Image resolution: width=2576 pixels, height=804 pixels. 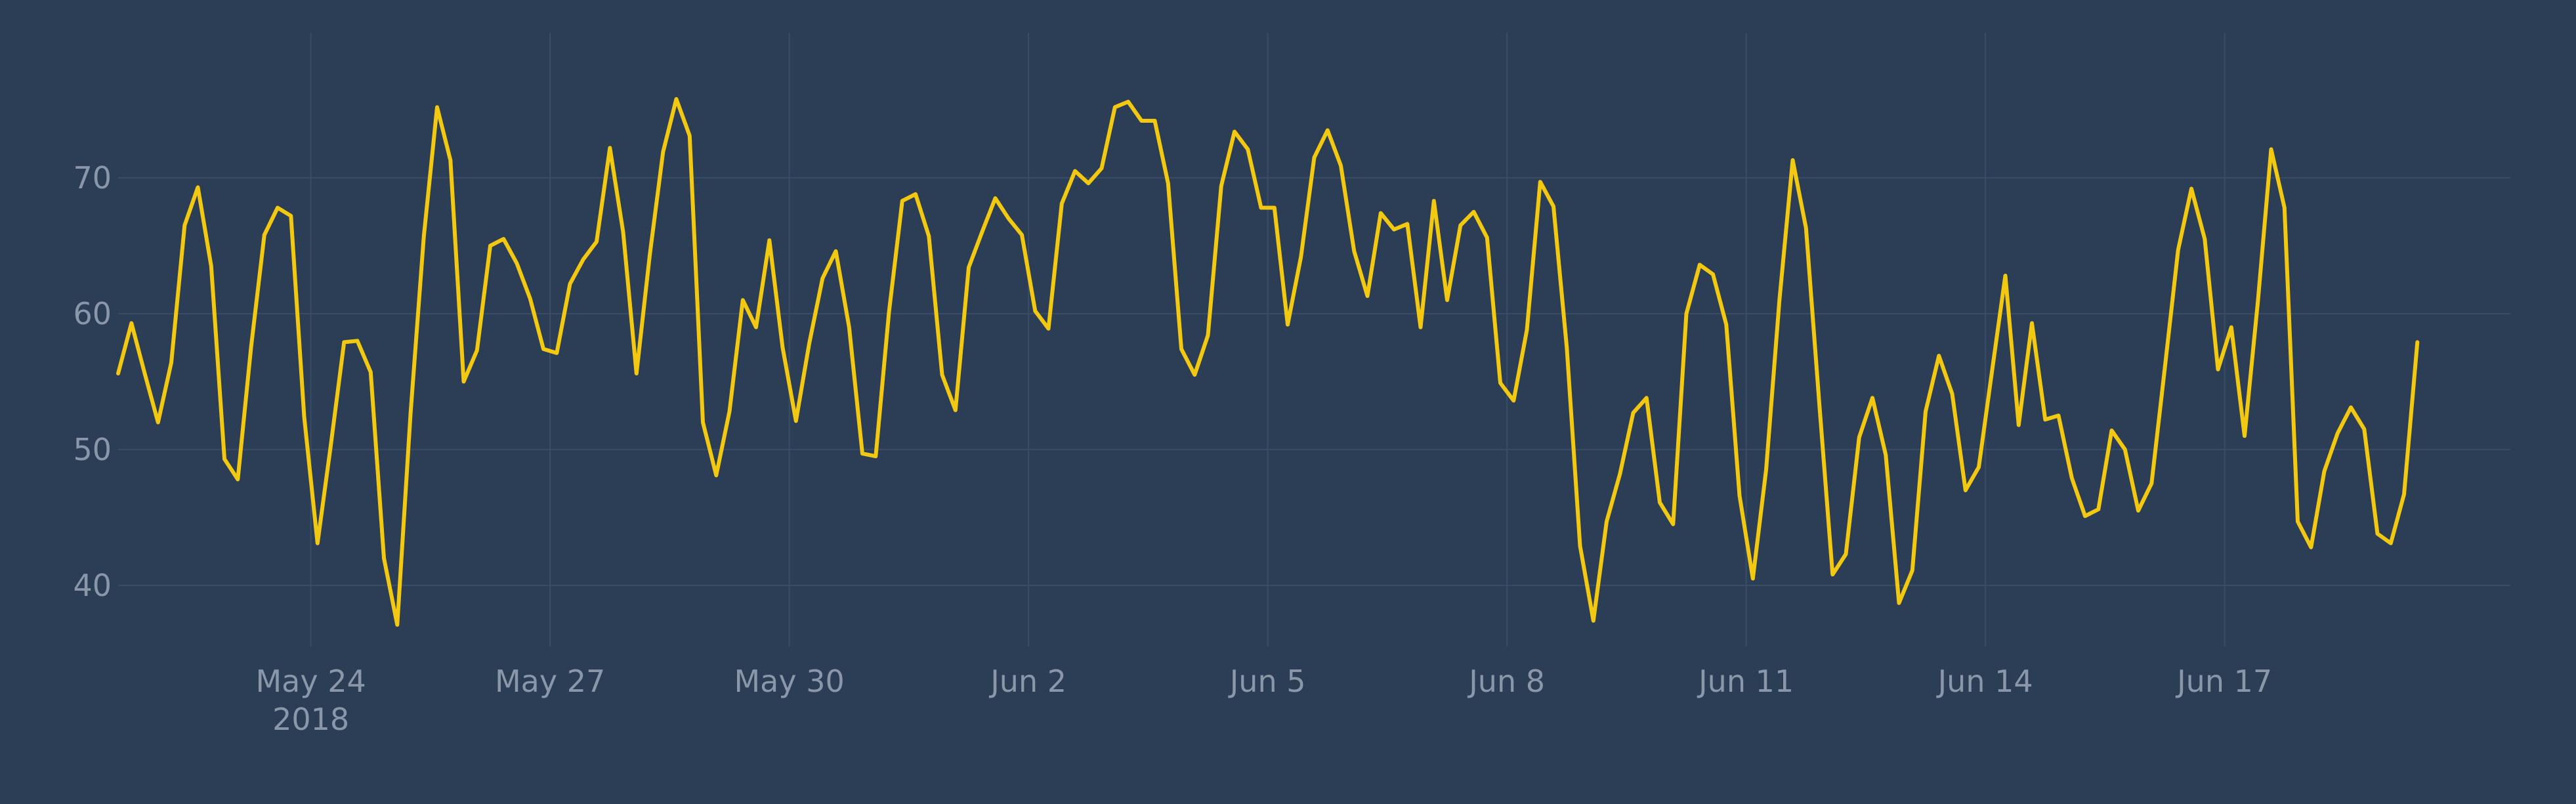 I want to click on x-tick-label: May 24, so click(x=310, y=681).